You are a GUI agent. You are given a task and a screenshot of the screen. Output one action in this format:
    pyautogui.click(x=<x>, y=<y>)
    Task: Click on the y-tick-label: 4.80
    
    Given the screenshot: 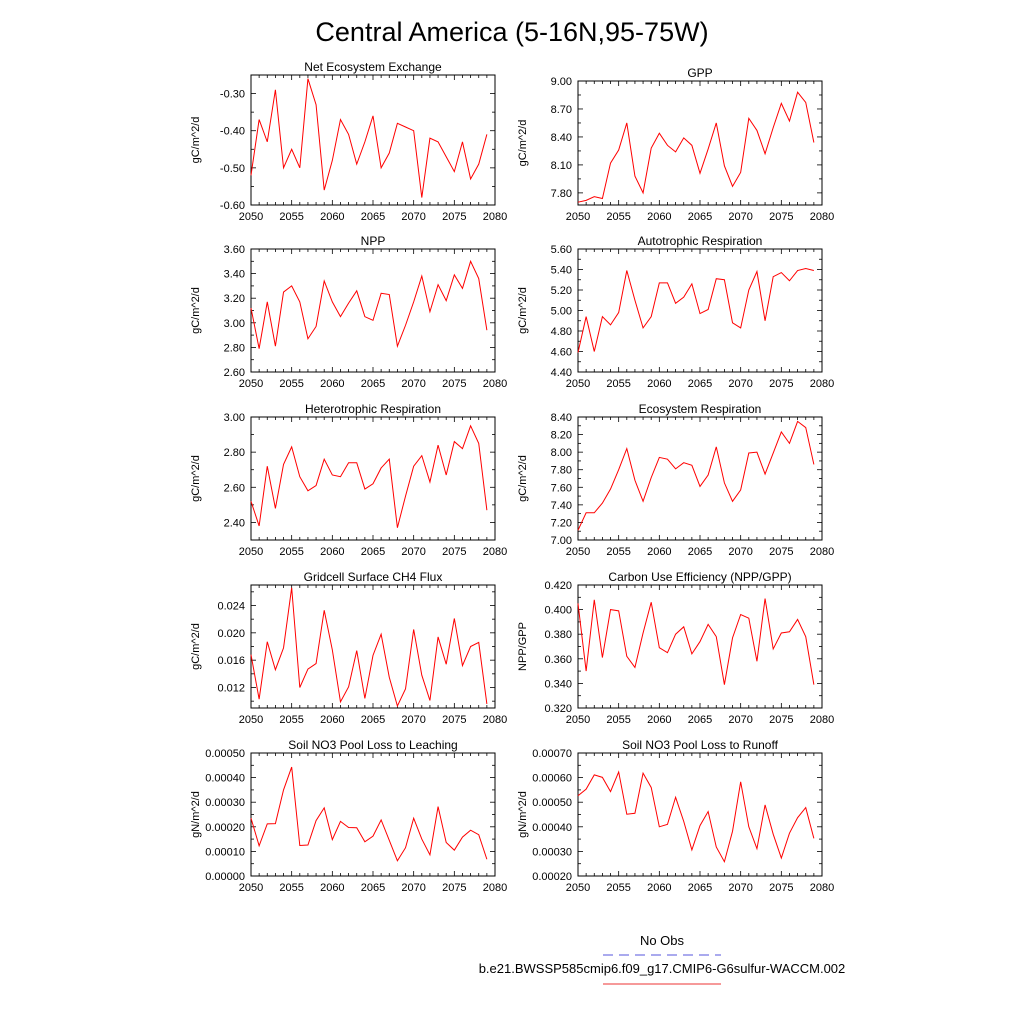 What is the action you would take?
    pyautogui.click(x=561, y=332)
    